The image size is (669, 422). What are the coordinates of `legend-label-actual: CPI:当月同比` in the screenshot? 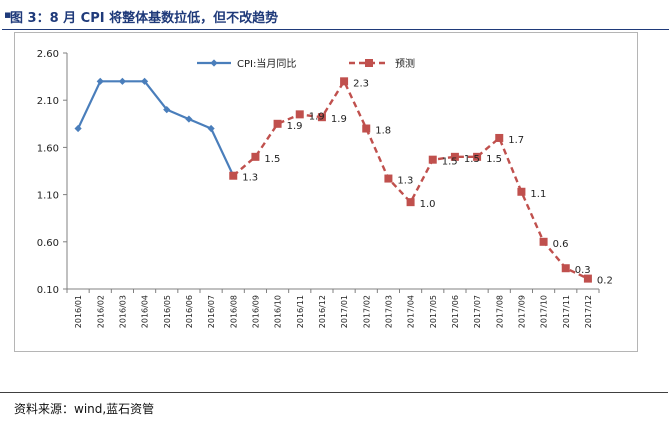 It's located at (266, 63).